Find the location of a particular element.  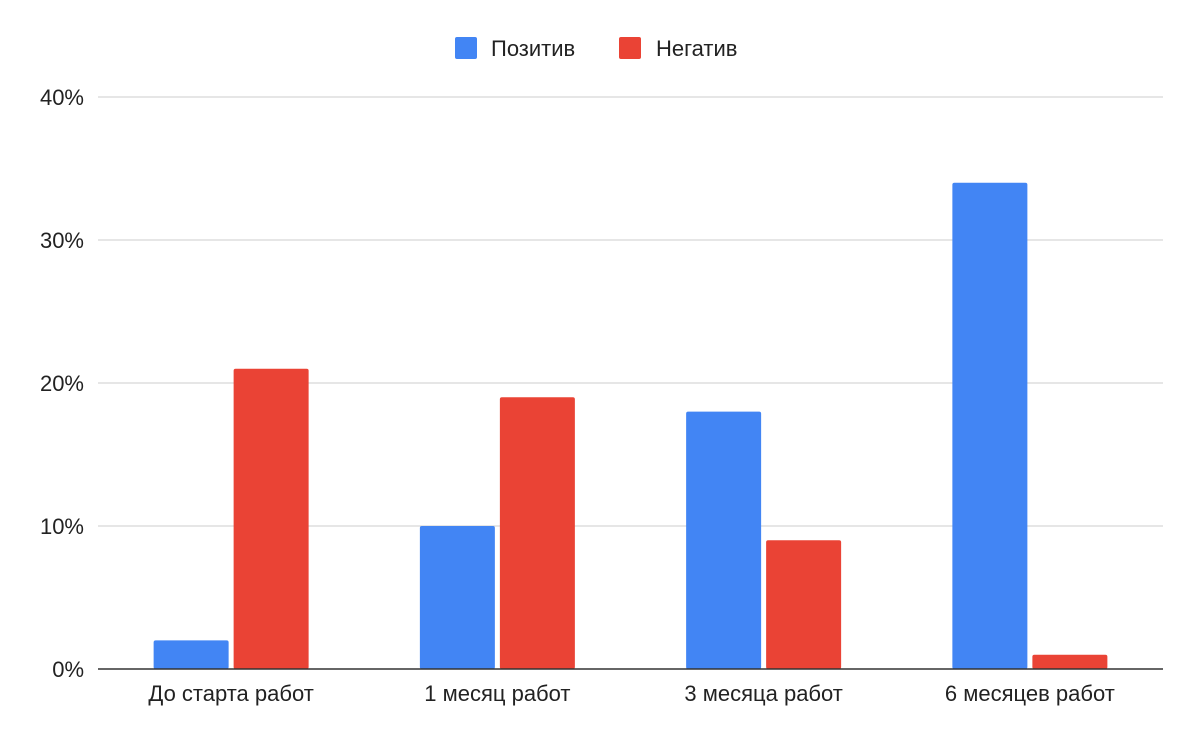

y-tick-label: 40% is located at coordinates (62, 97).